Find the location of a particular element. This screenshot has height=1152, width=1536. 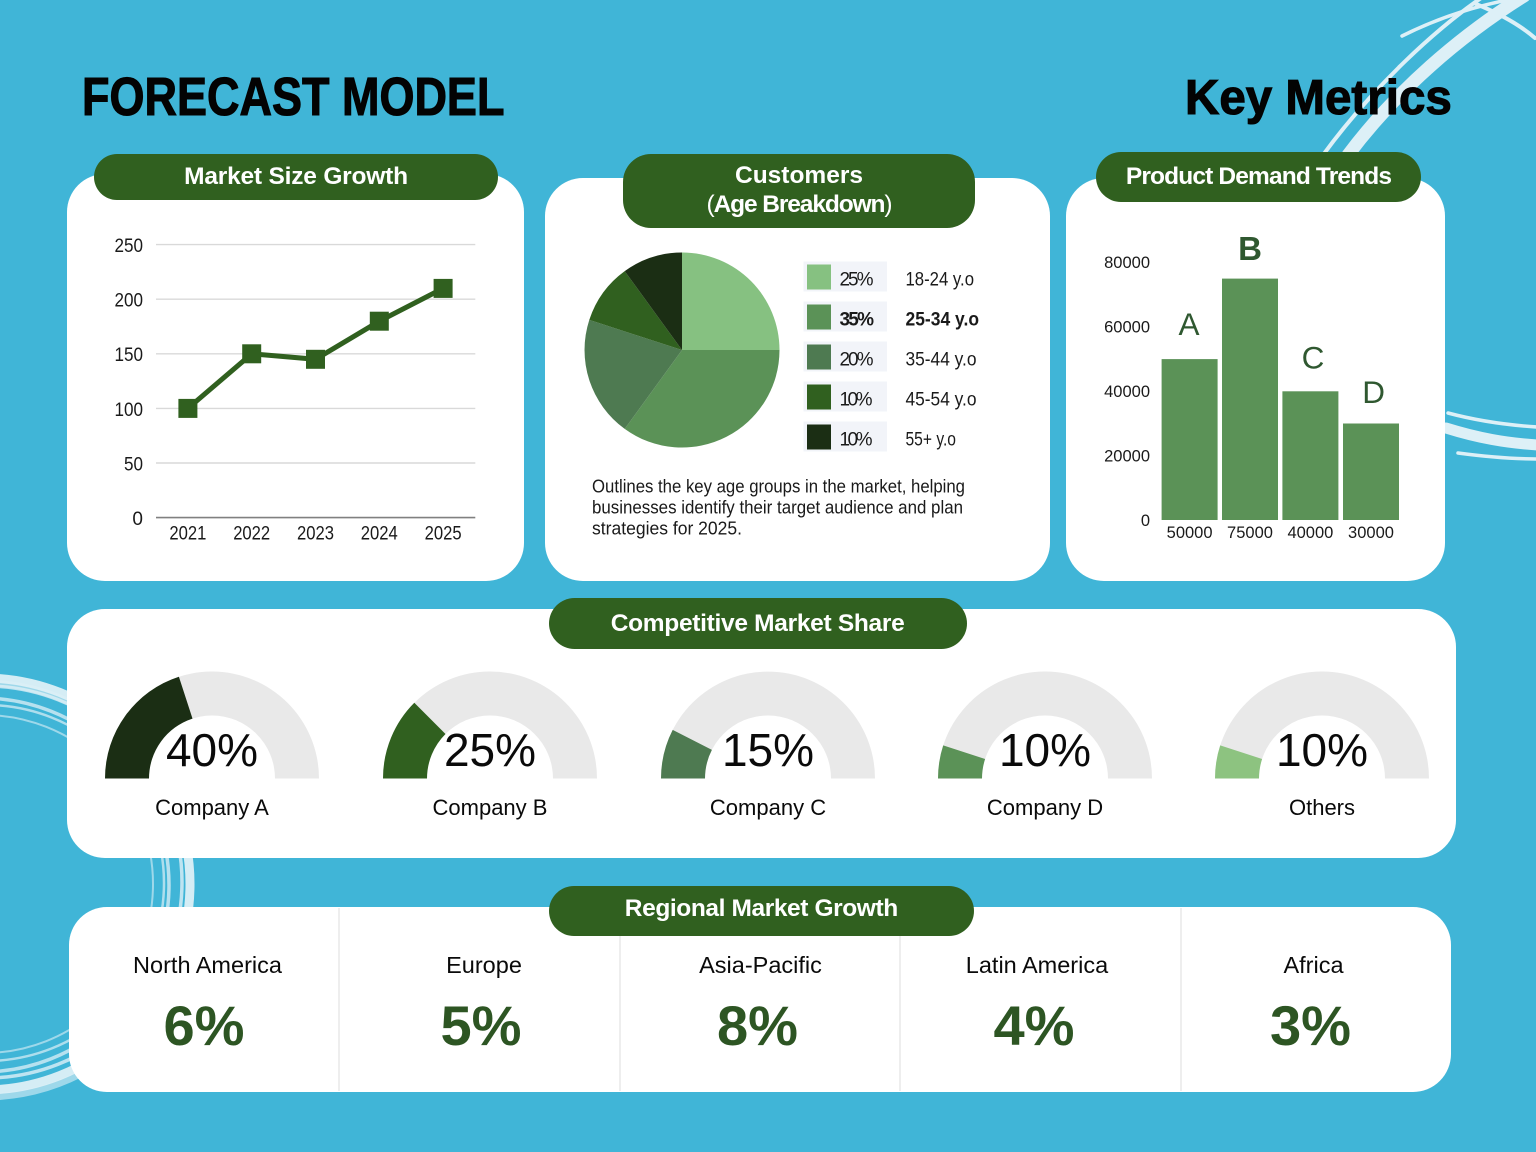

svg-text: Company A is located at coordinates (212, 807).